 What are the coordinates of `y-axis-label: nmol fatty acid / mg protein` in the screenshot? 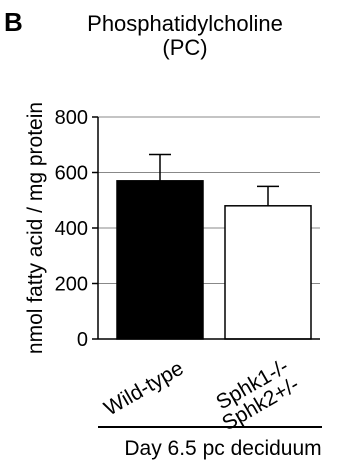 It's located at (35, 228).